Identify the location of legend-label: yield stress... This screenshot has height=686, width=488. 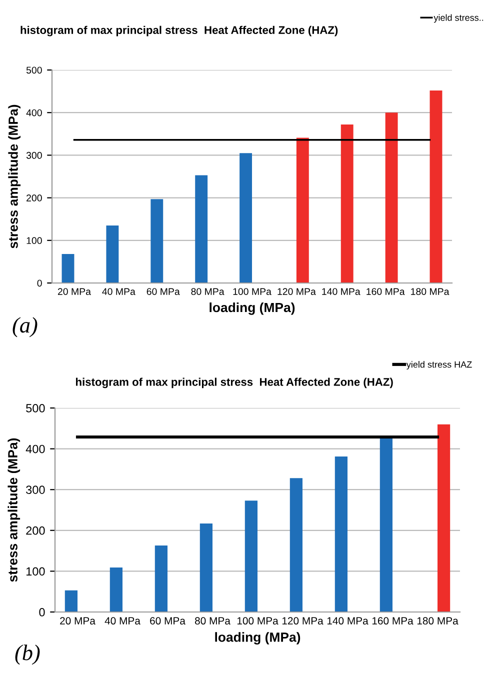
(459, 18).